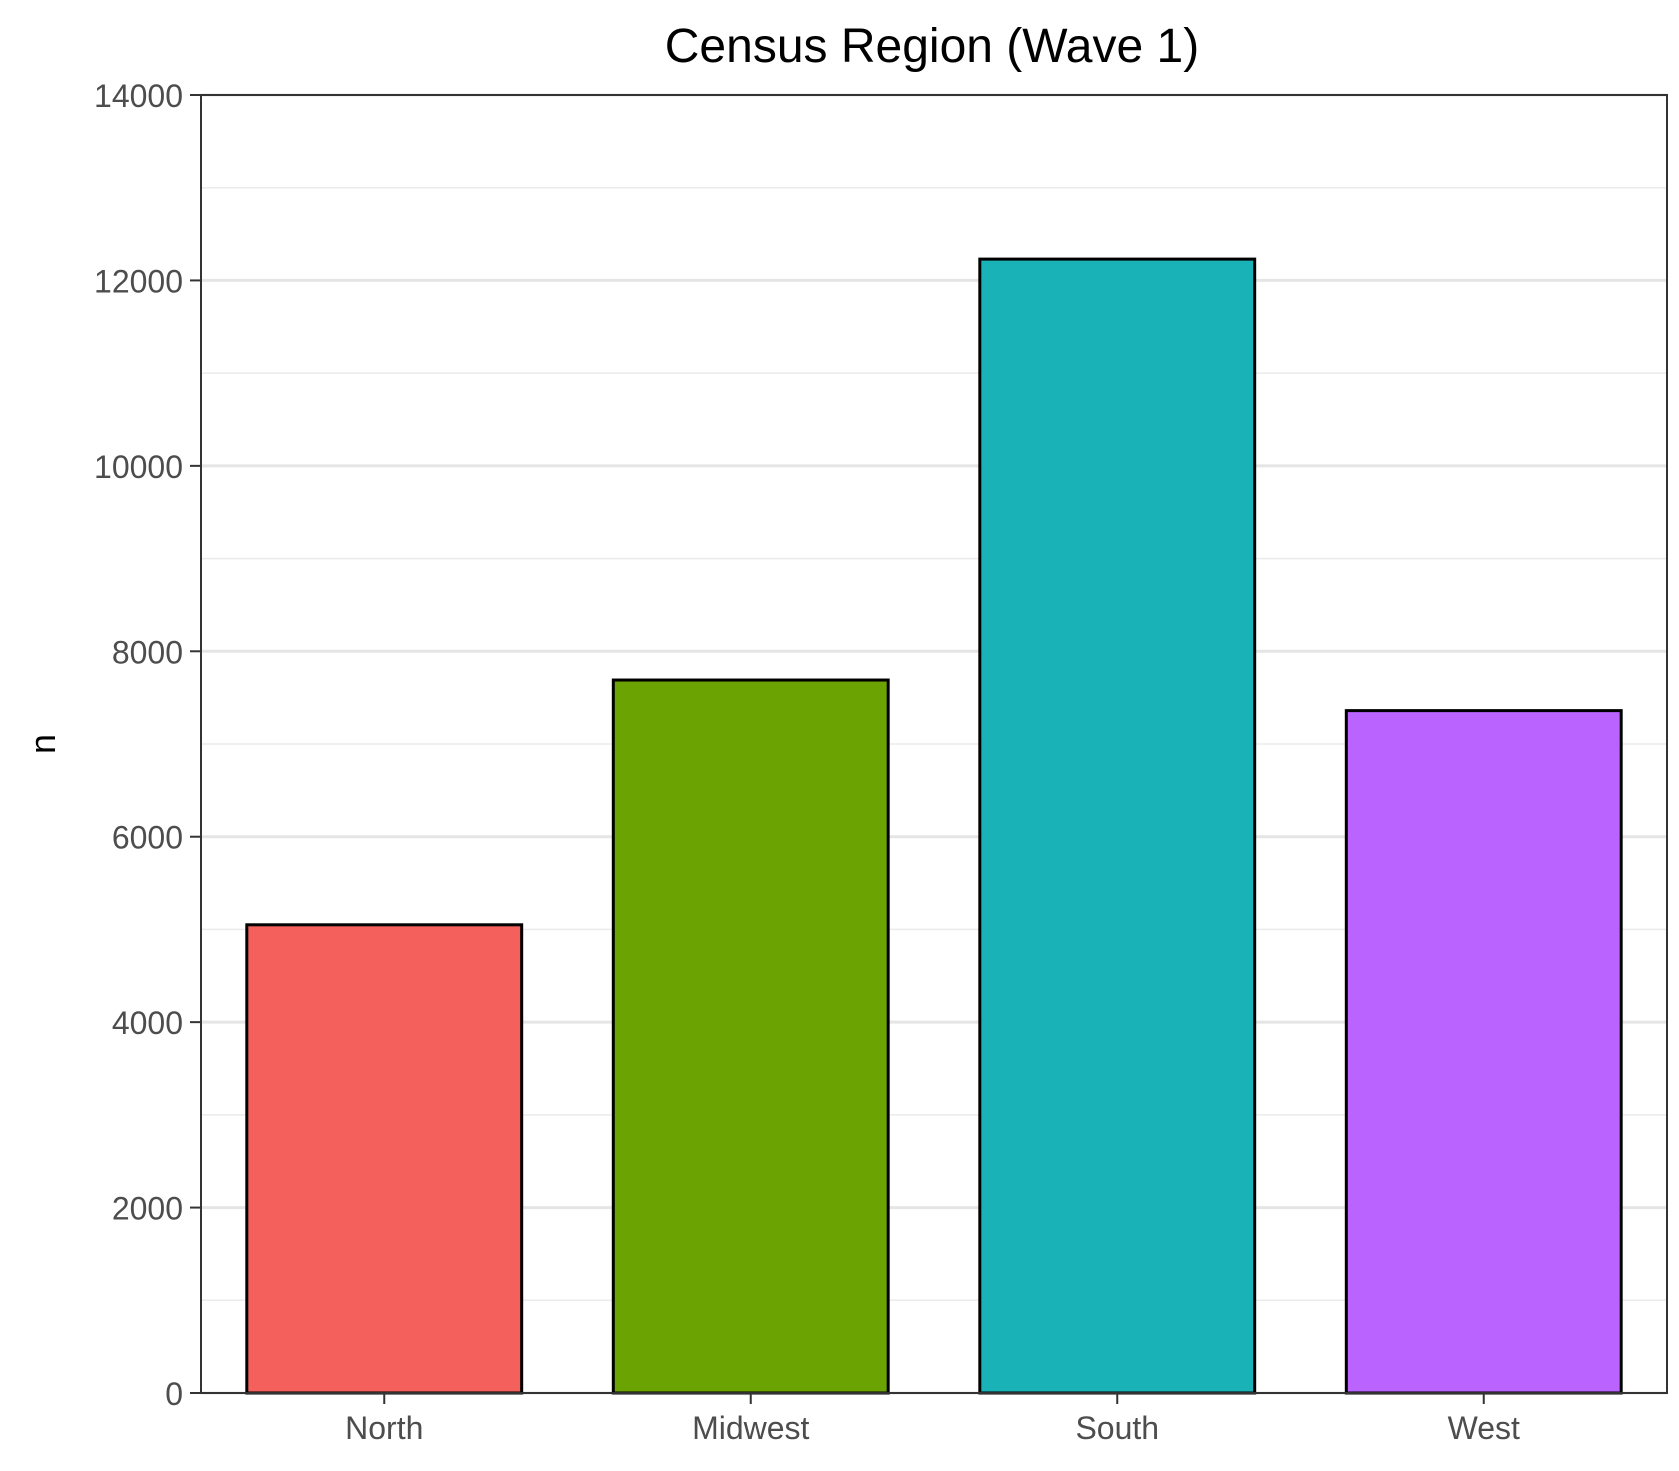 The width and height of the screenshot is (1679, 1471). Describe the element at coordinates (750, 1428) in the screenshot. I see `x-tick-label: Midwest` at that location.